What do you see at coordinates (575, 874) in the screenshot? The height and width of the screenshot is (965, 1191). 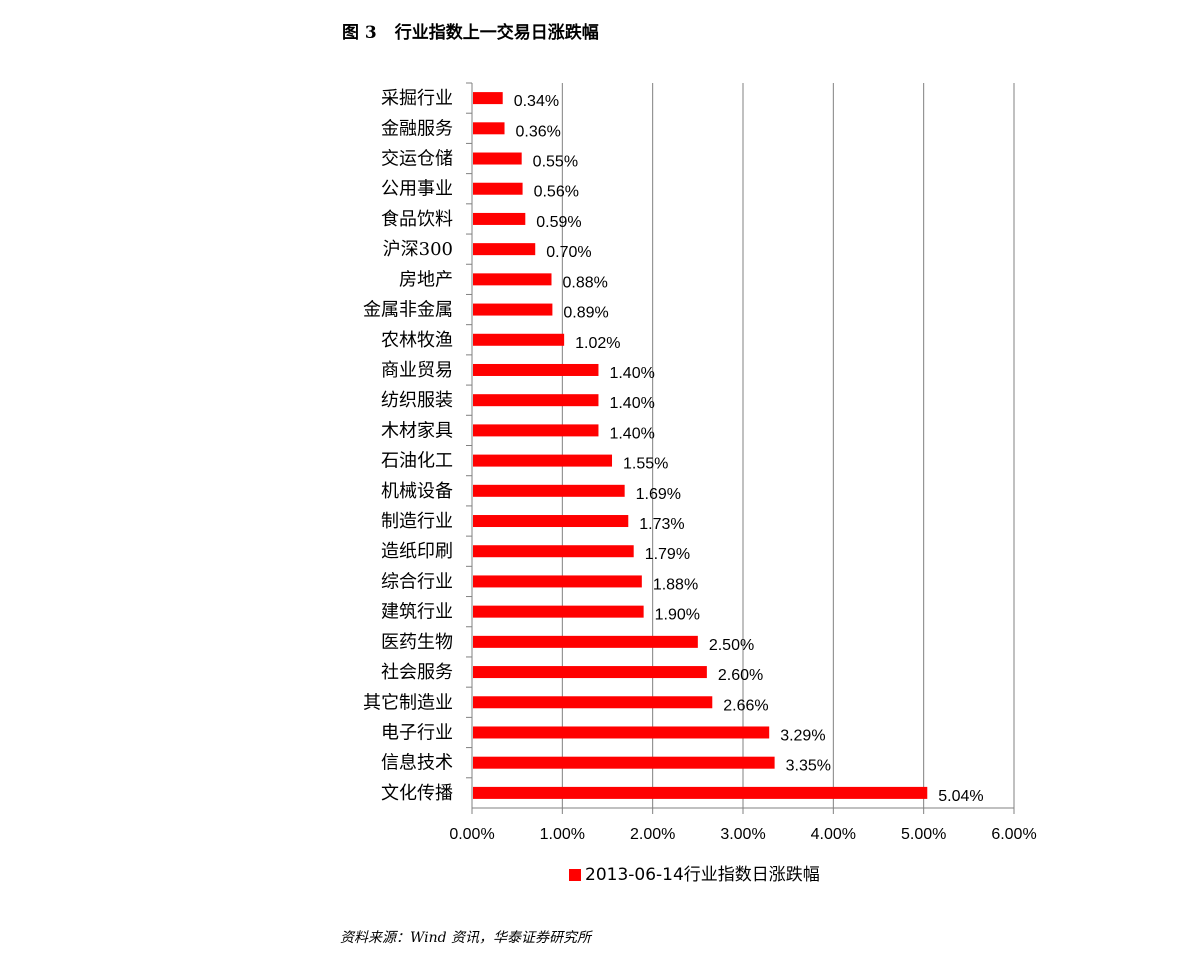 I see `legend-swatch` at bounding box center [575, 874].